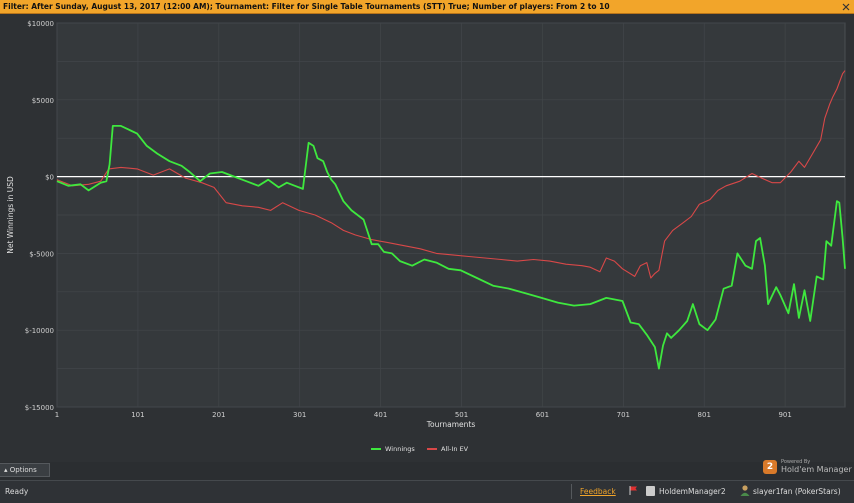  I want to click on legend-item-winnings: Winnings, so click(393, 449).